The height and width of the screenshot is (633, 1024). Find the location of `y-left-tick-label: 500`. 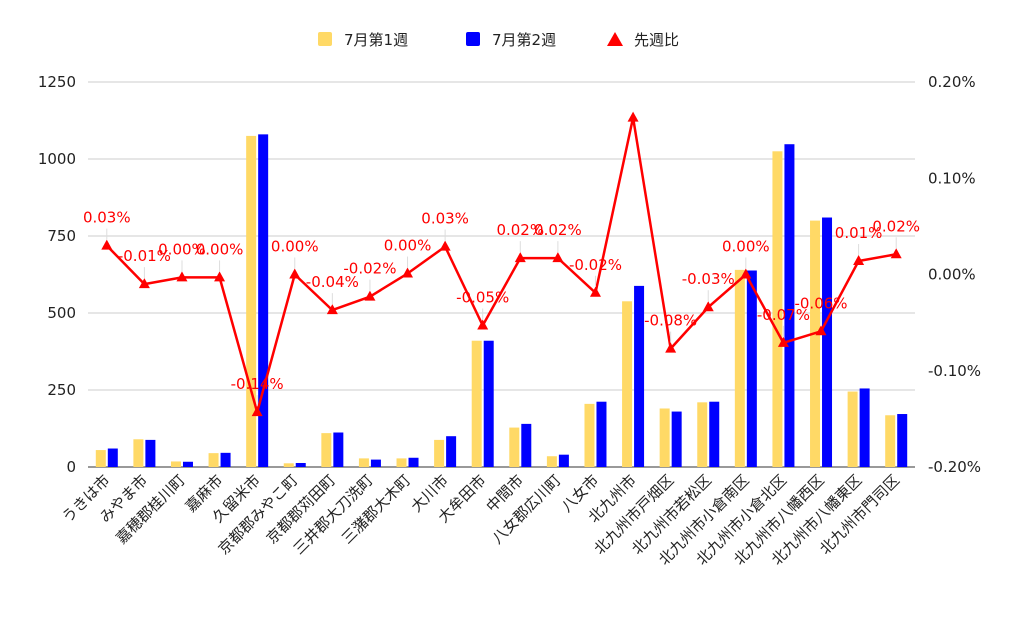

y-left-tick-label: 500 is located at coordinates (61, 313).